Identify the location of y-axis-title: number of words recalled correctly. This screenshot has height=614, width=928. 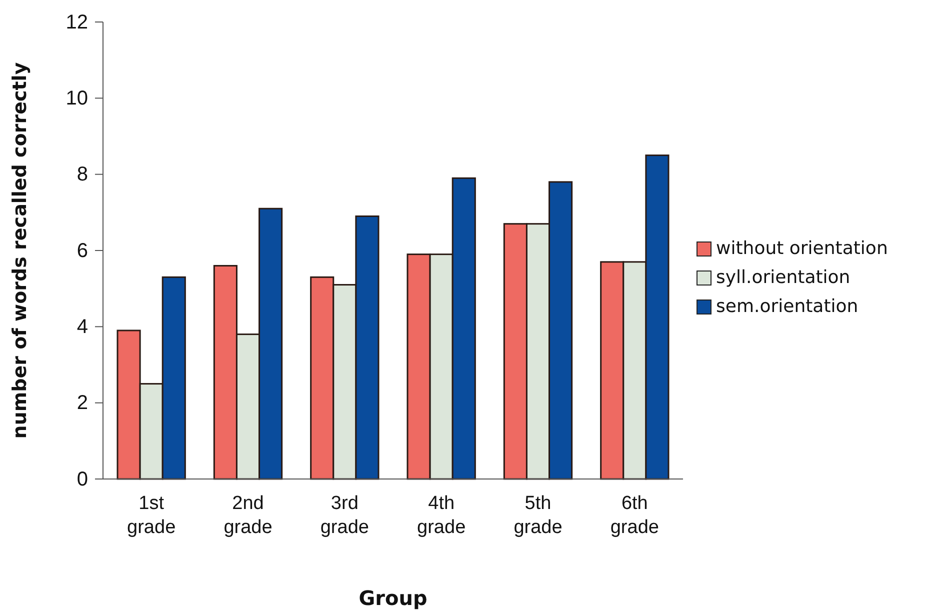
(20, 250).